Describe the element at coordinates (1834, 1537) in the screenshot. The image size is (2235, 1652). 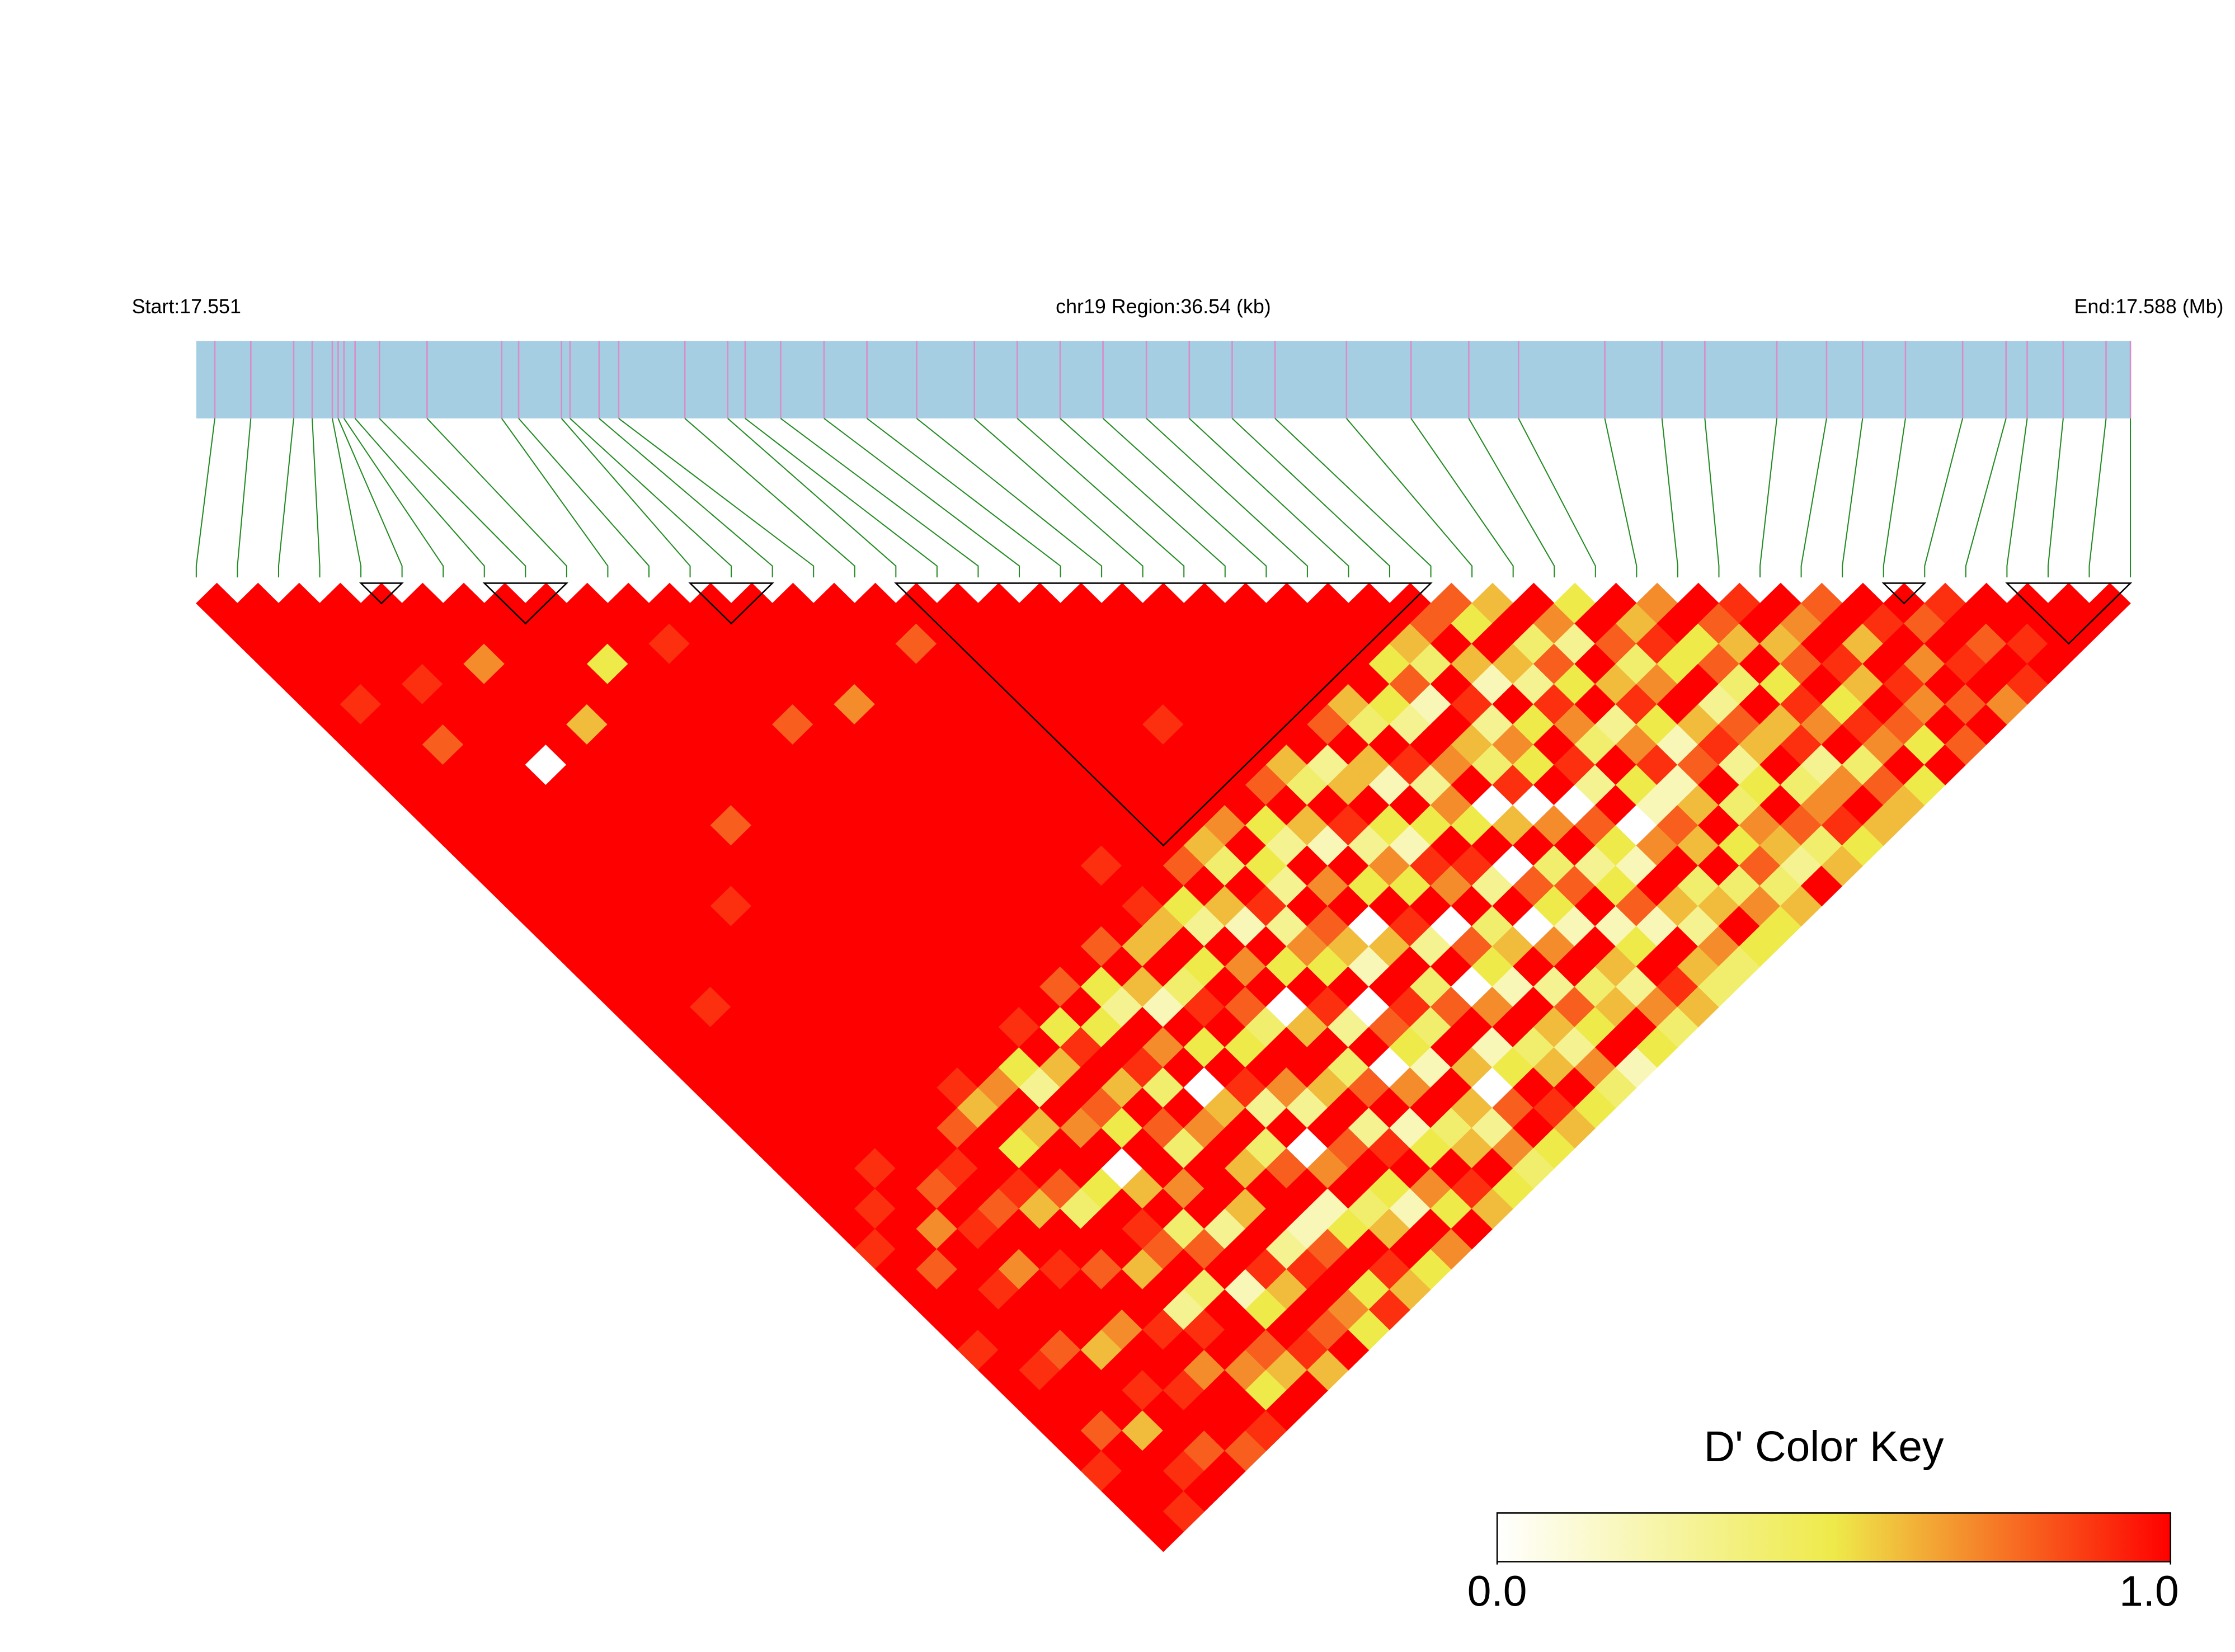
I see `color-key` at that location.